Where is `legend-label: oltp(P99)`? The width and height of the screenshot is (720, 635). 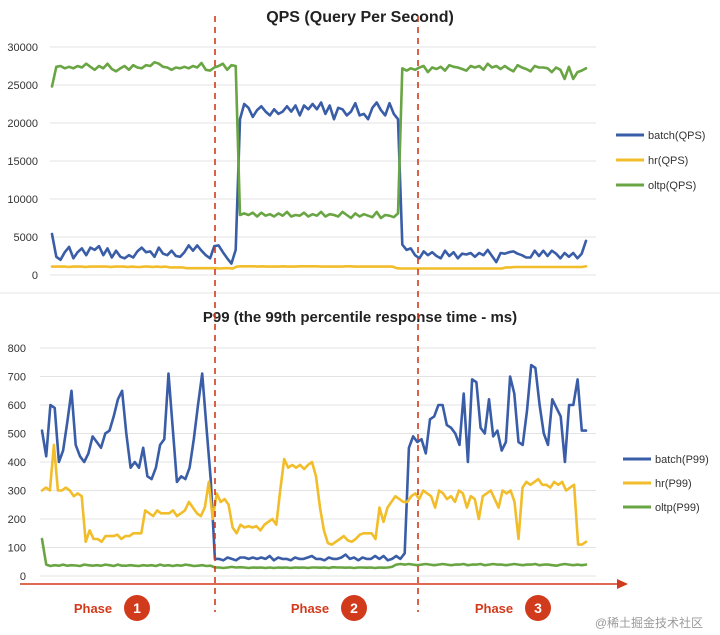 legend-label: oltp(P99) is located at coordinates (677, 508).